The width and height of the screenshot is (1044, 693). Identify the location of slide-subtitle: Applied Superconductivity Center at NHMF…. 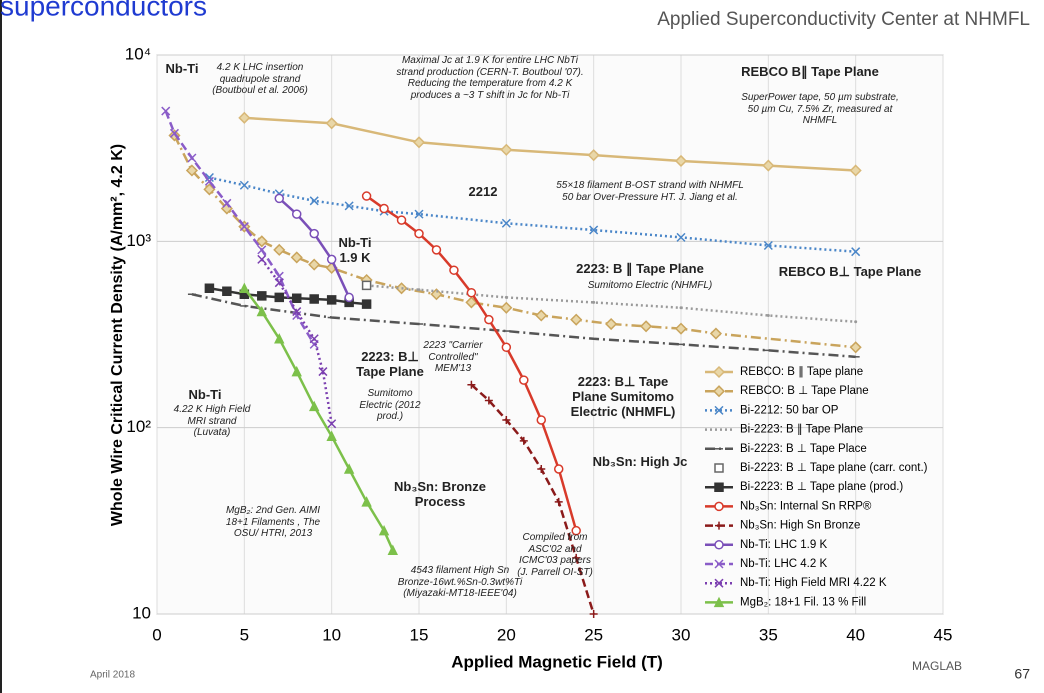
(843, 19).